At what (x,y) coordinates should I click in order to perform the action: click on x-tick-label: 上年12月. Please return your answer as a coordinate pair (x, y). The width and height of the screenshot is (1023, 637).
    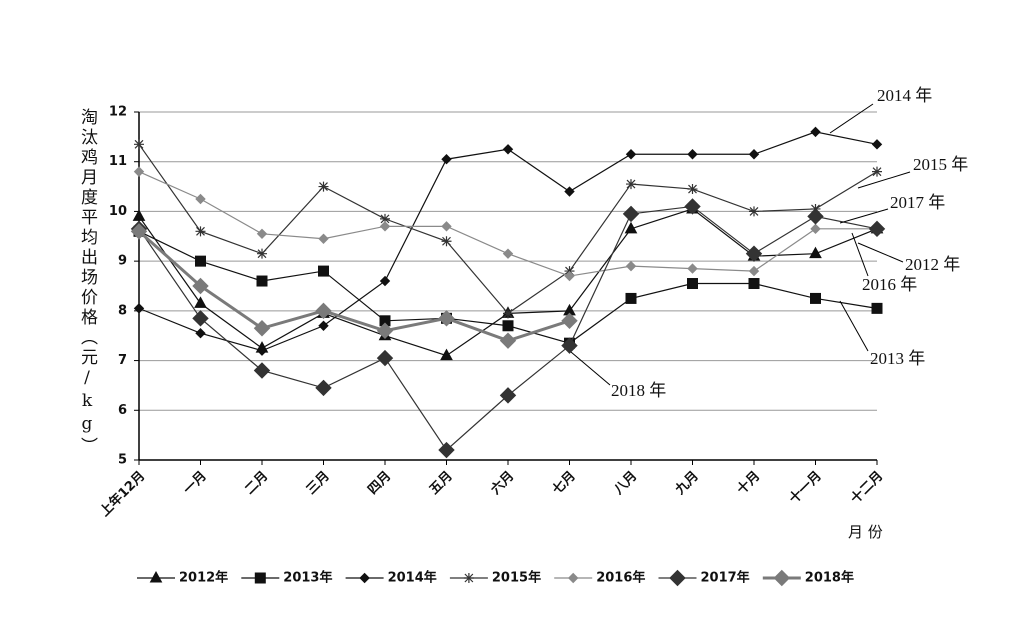
    Looking at the image, I should click on (123, 494).